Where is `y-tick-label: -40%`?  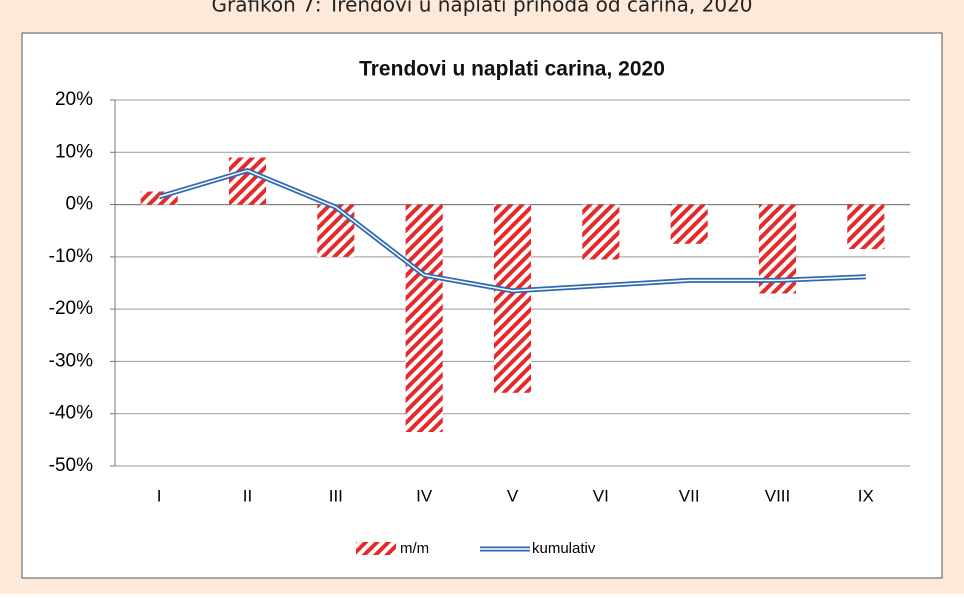
y-tick-label: -40% is located at coordinates (71, 413).